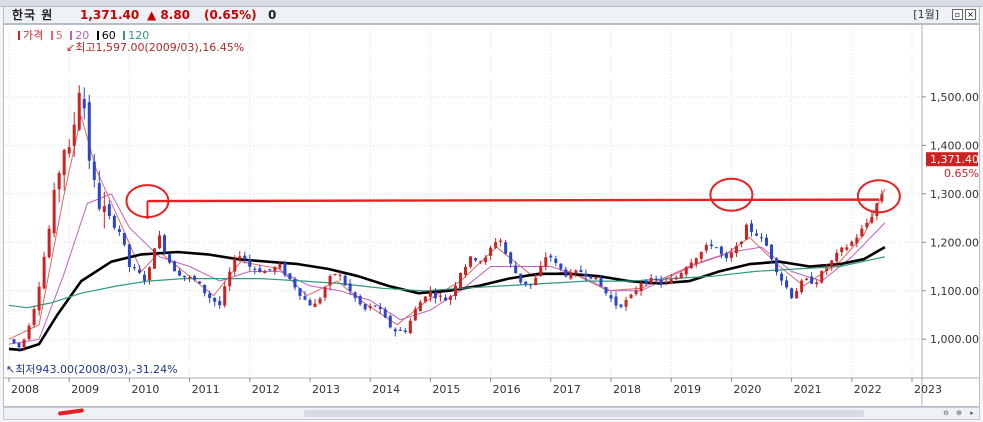  Describe the element at coordinates (972, 413) in the screenshot. I see `scroll-right-icon: ▸` at that location.